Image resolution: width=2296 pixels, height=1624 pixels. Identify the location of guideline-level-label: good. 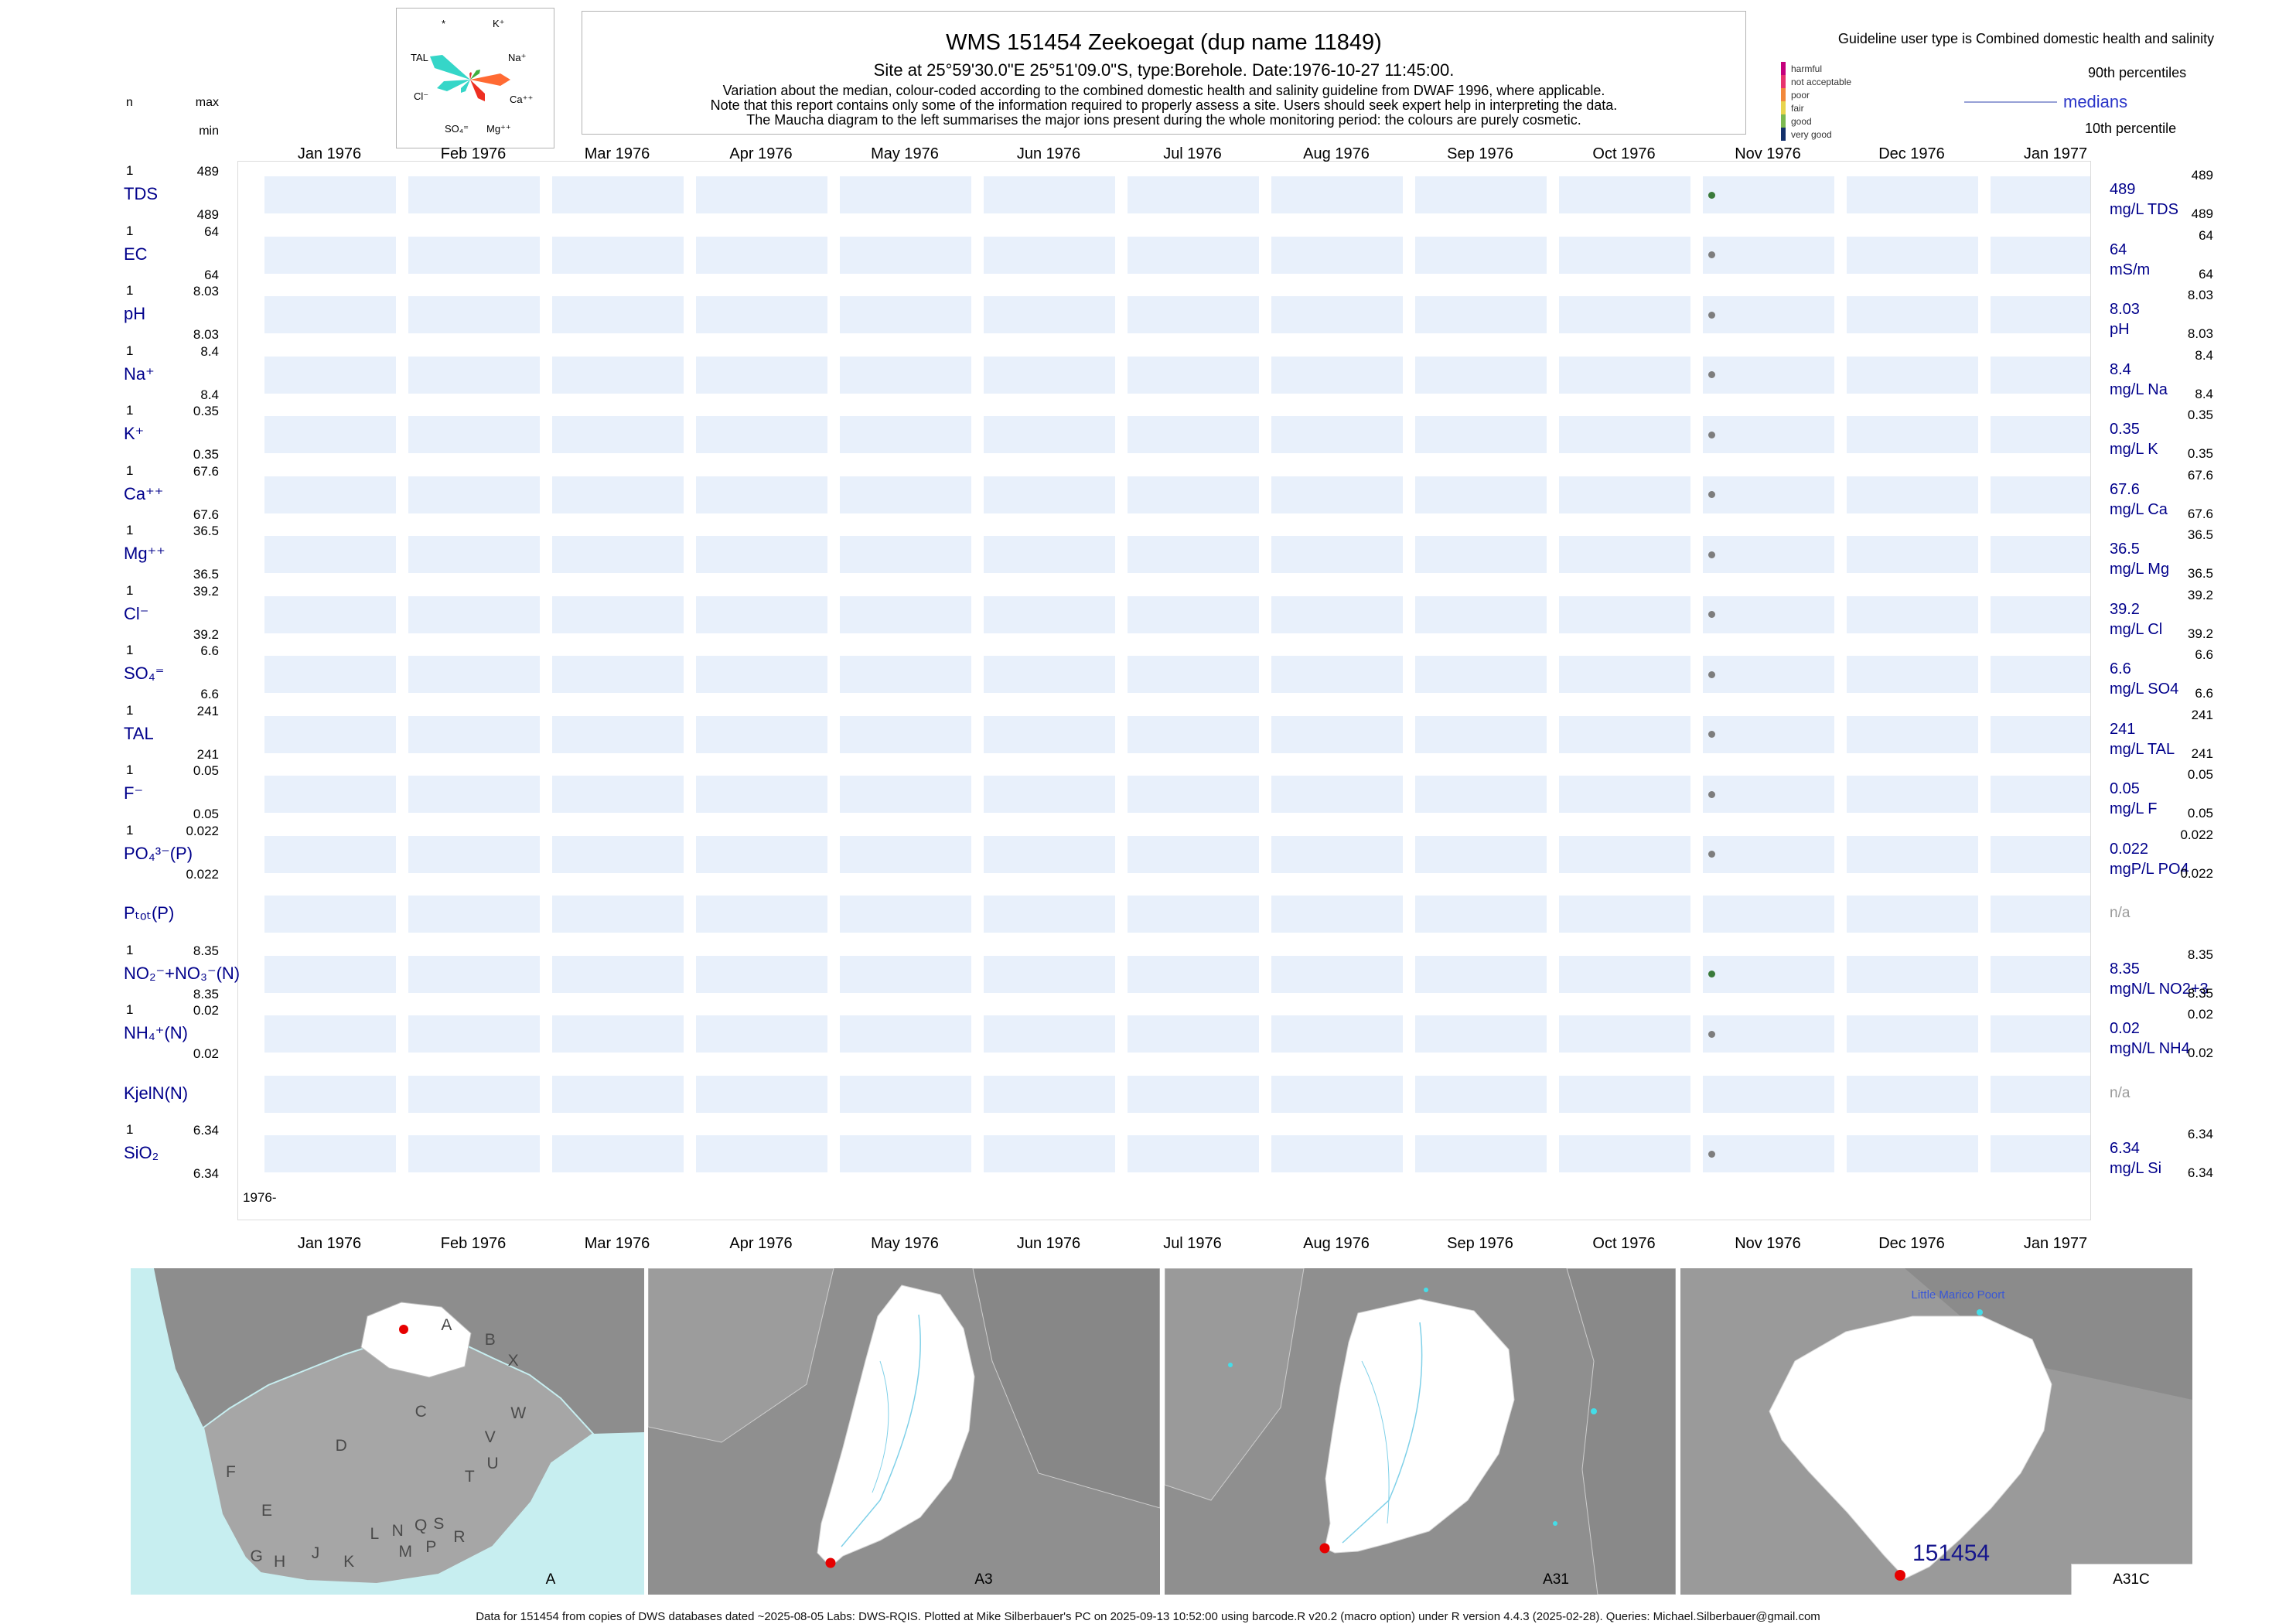
(1801, 121).